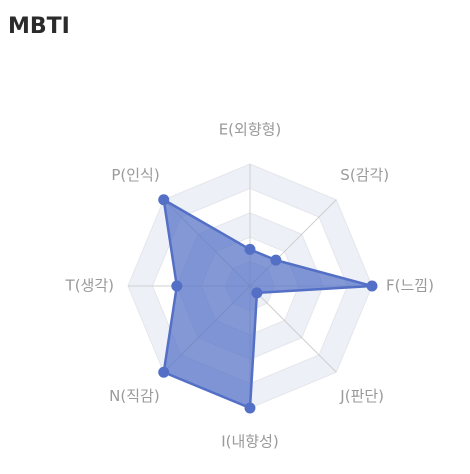  Describe the element at coordinates (361, 396) in the screenshot. I see `axis-label: J(판단)` at that location.